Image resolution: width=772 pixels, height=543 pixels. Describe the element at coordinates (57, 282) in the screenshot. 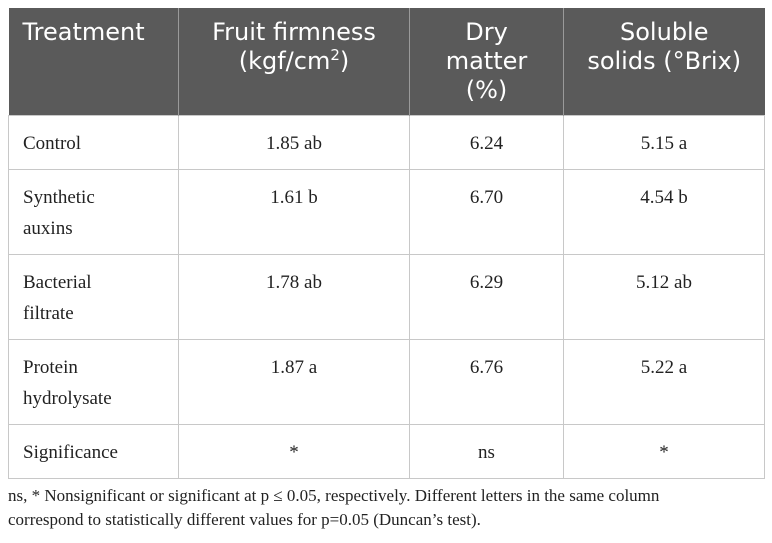

I see `cell-treatment-line1: Bacterial` at that location.